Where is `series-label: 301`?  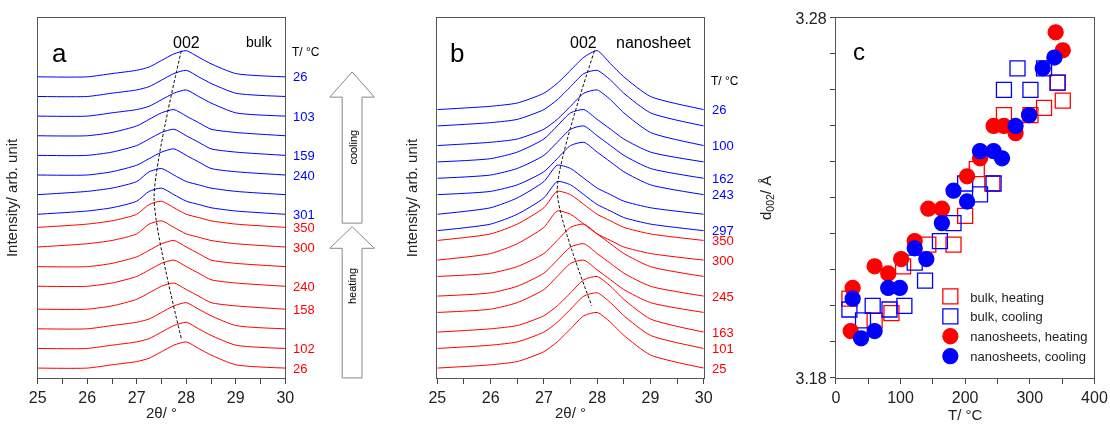 series-label: 301 is located at coordinates (304, 214).